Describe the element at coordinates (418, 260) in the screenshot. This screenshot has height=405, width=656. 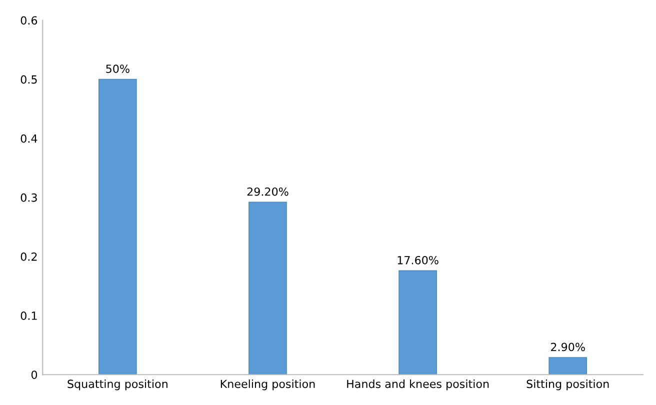
I see `data-label: 17.60%` at that location.